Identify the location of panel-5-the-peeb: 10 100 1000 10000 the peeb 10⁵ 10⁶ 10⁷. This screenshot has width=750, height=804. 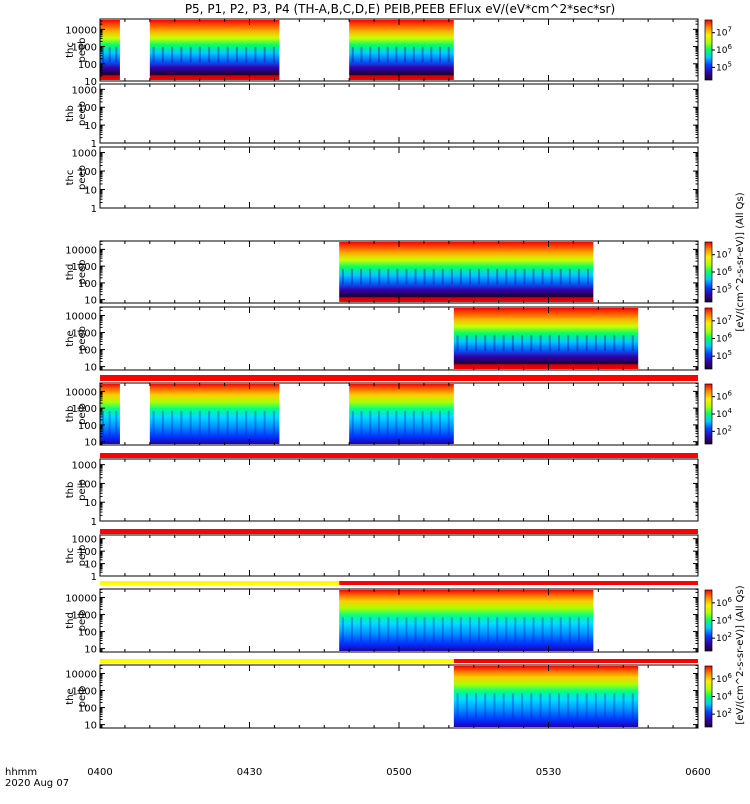
(398, 340).